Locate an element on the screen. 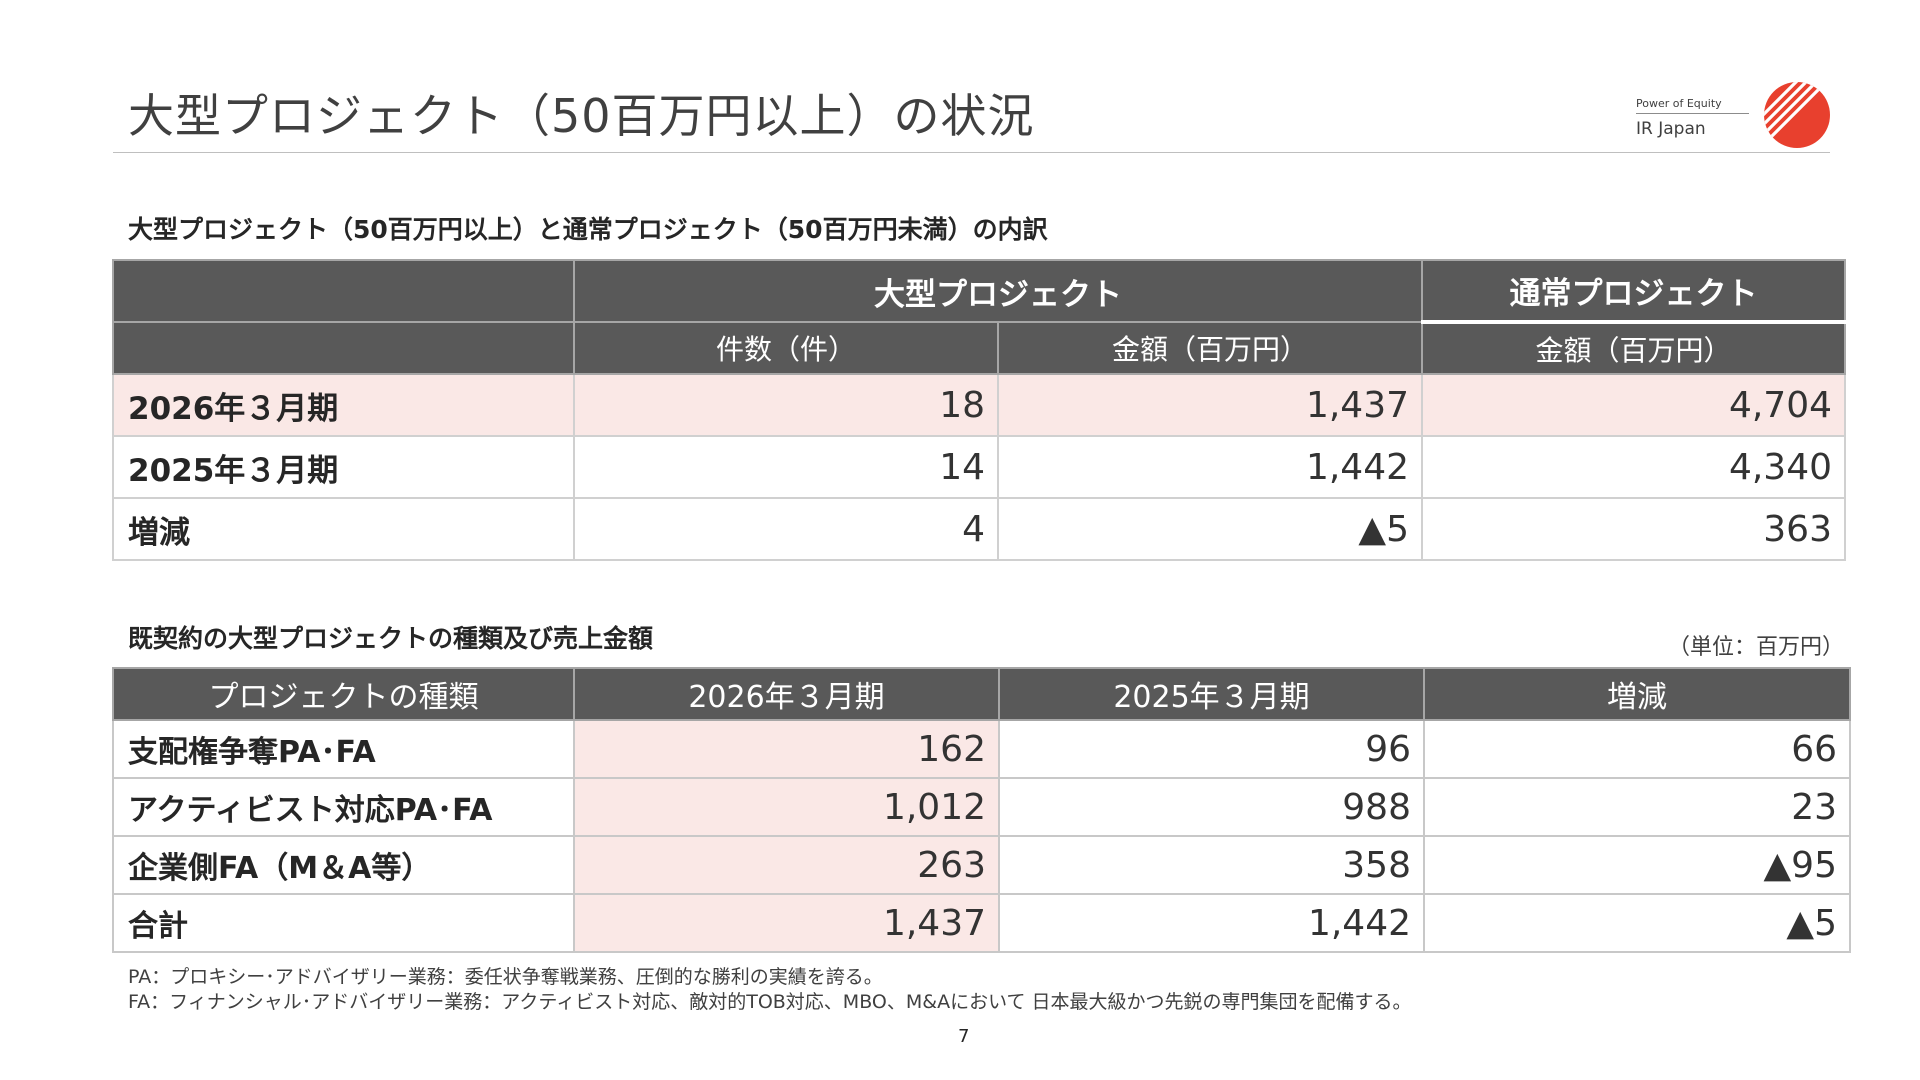 The image size is (1920, 1080). row-label: 企業側FA（M＆A等） is located at coordinates (343, 865).